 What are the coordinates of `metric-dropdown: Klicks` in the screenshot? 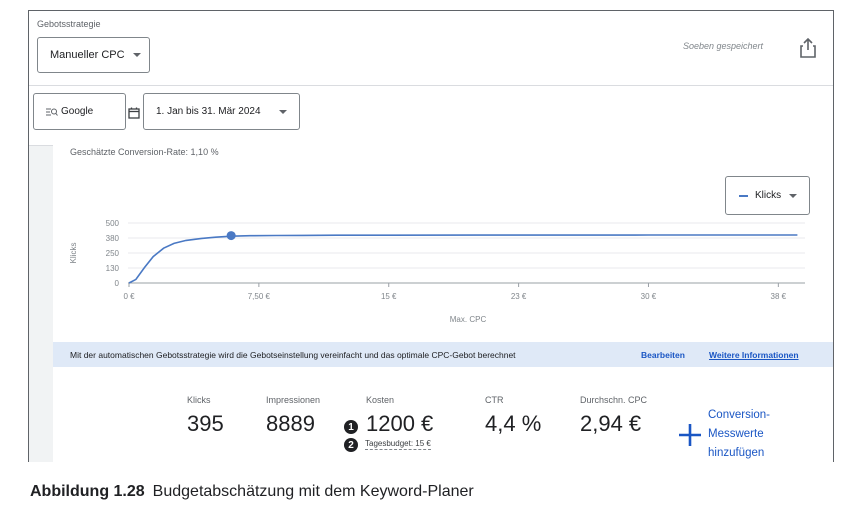 It's located at (767, 195).